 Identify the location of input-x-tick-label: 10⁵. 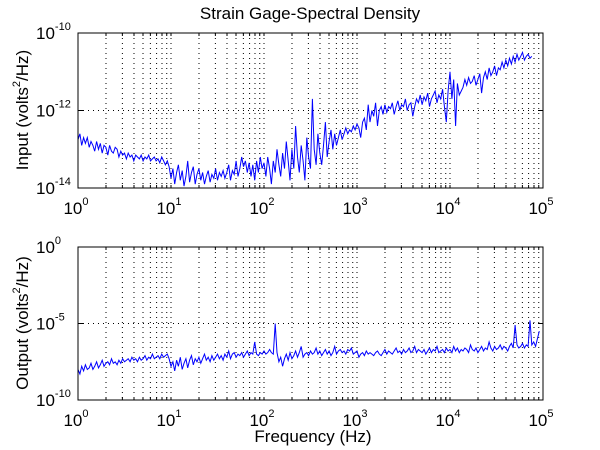
(540, 207).